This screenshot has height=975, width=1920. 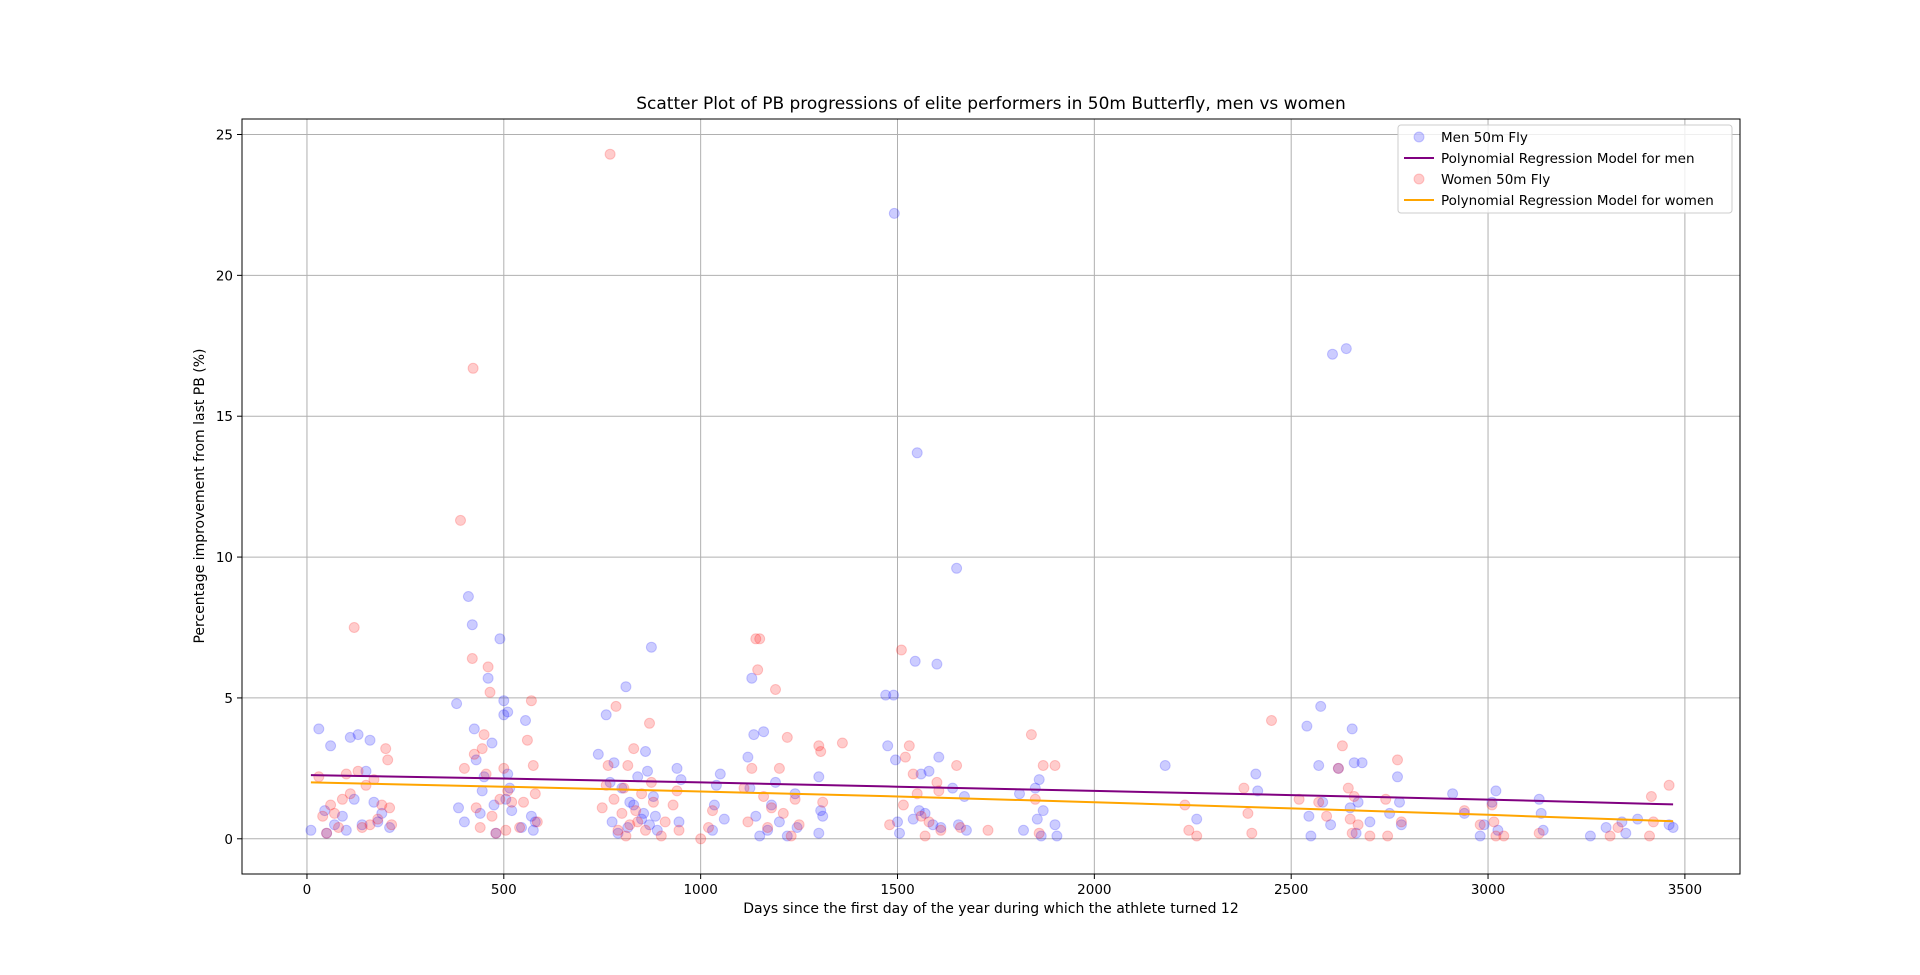 What do you see at coordinates (1488, 890) in the screenshot?
I see `x-tick-label: 3000` at bounding box center [1488, 890].